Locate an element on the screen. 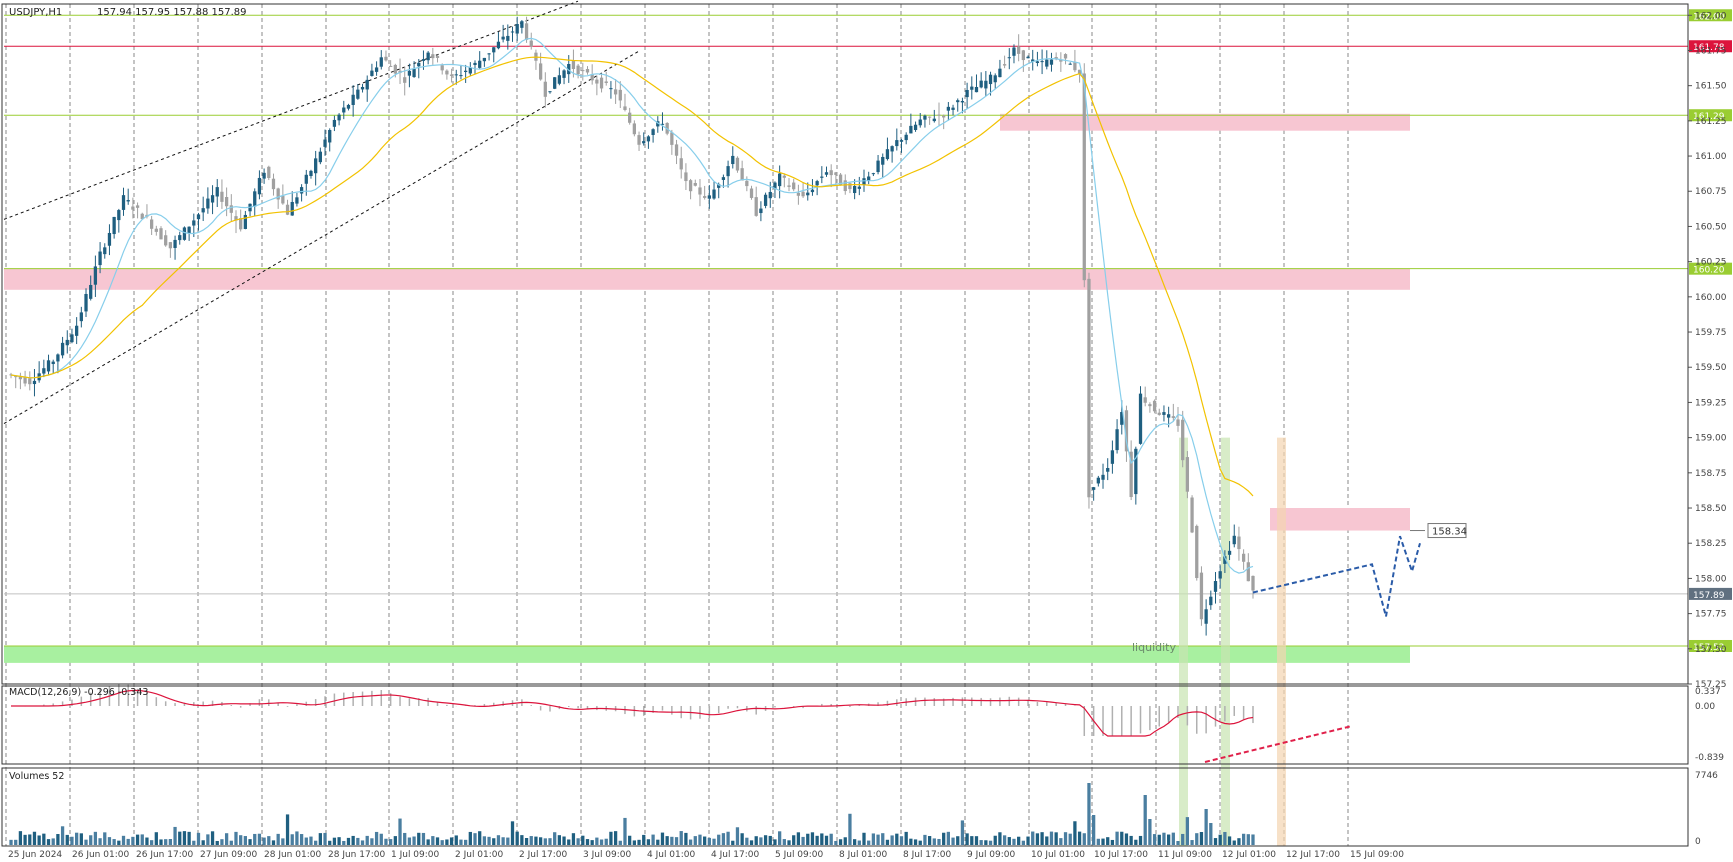 The height and width of the screenshot is (862, 1733). macd-pane: 0.337 0.00 -0.839 is located at coordinates (867, 723).